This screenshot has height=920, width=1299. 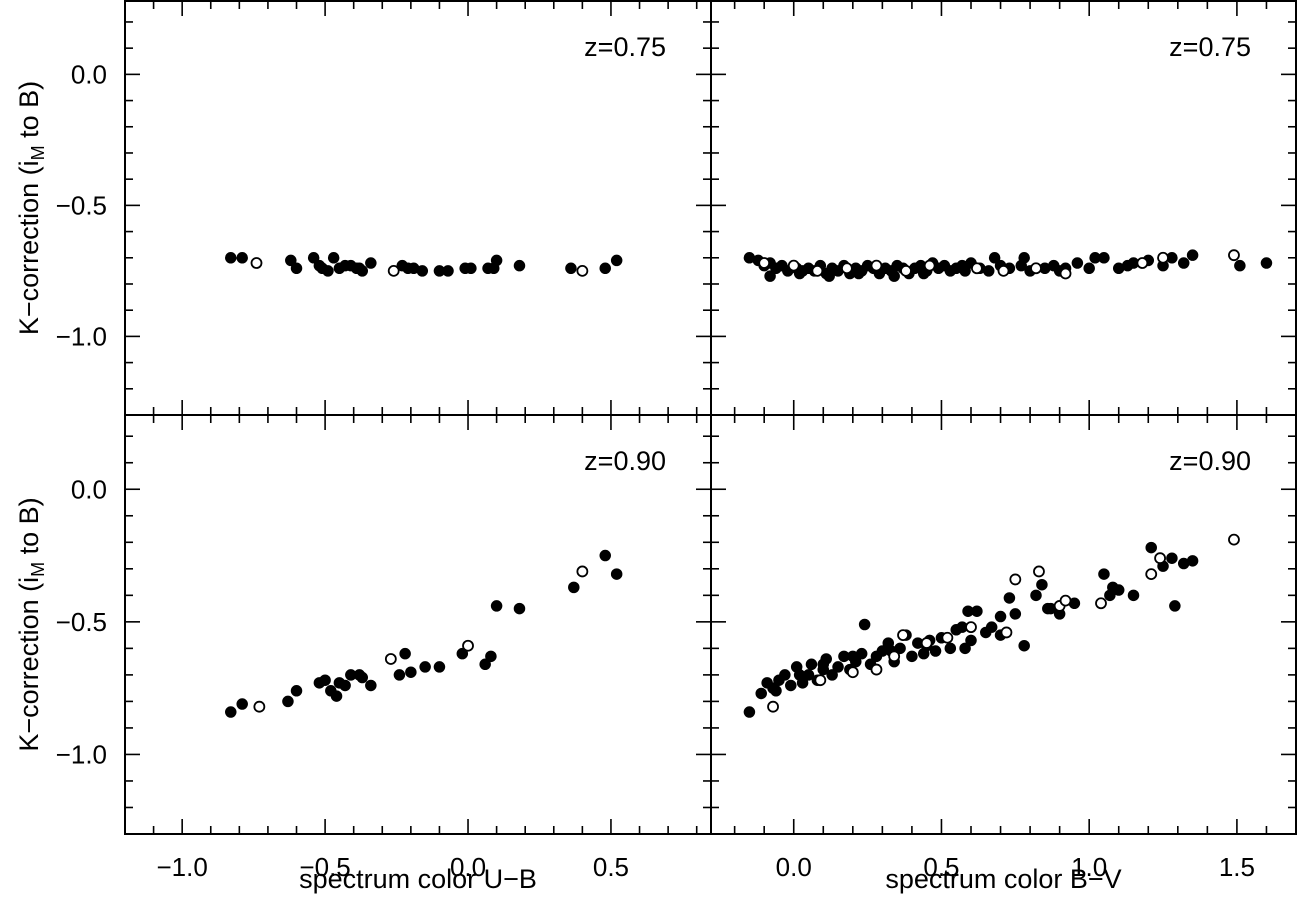 I want to click on redshift-annotation: z=0.90, so click(x=625, y=461).